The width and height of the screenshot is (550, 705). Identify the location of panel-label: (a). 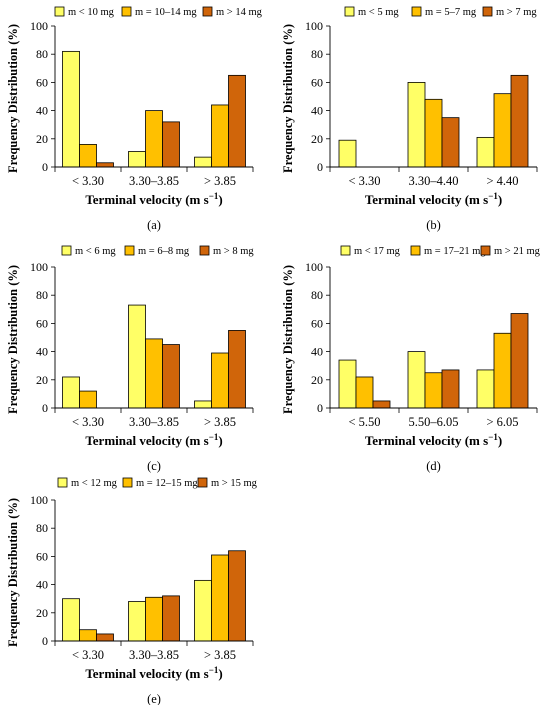
(154, 225).